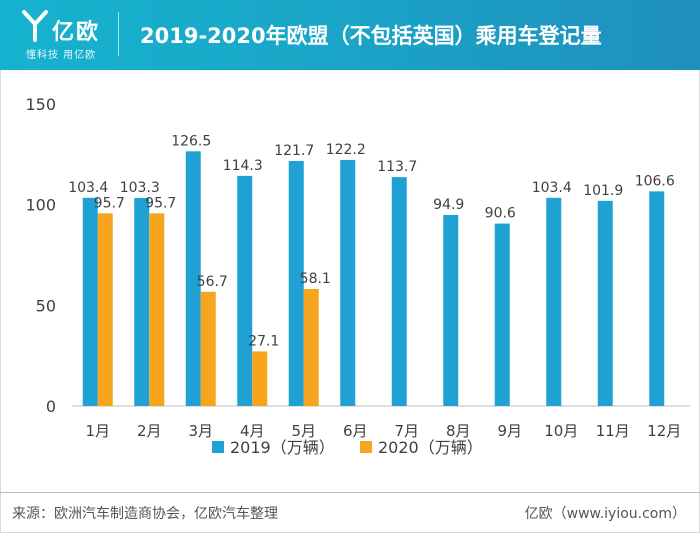  I want to click on data-label: 121.7, so click(294, 151).